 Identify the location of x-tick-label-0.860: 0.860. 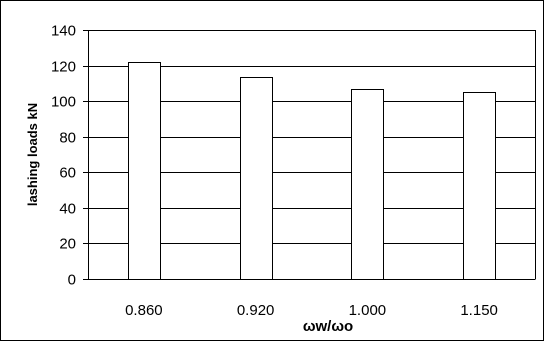
(144, 310).